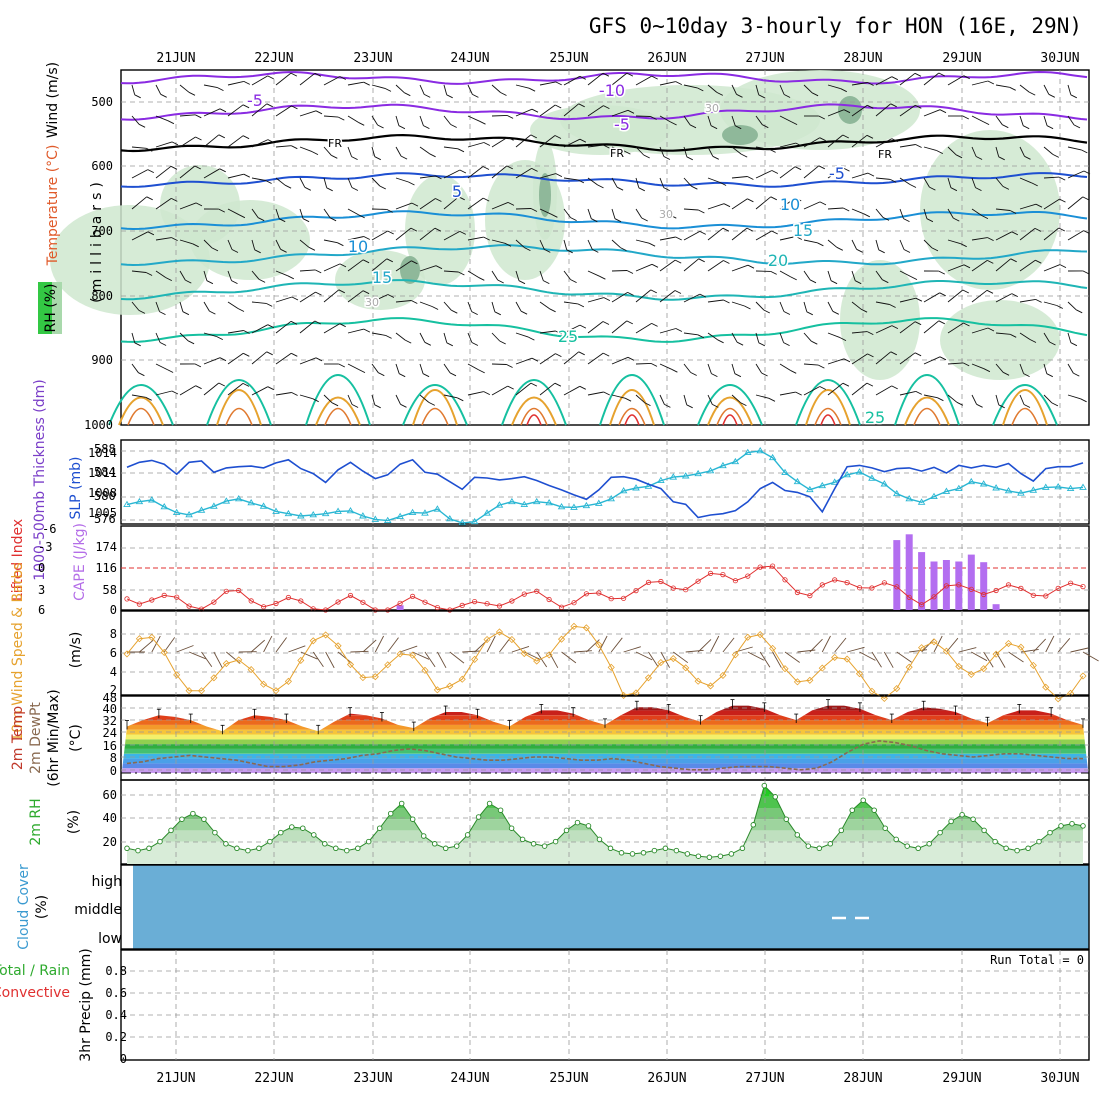 The width and height of the screenshot is (1100, 1100). What do you see at coordinates (113, 690) in the screenshot?
I see `w10-tick-3: 2` at bounding box center [113, 690].